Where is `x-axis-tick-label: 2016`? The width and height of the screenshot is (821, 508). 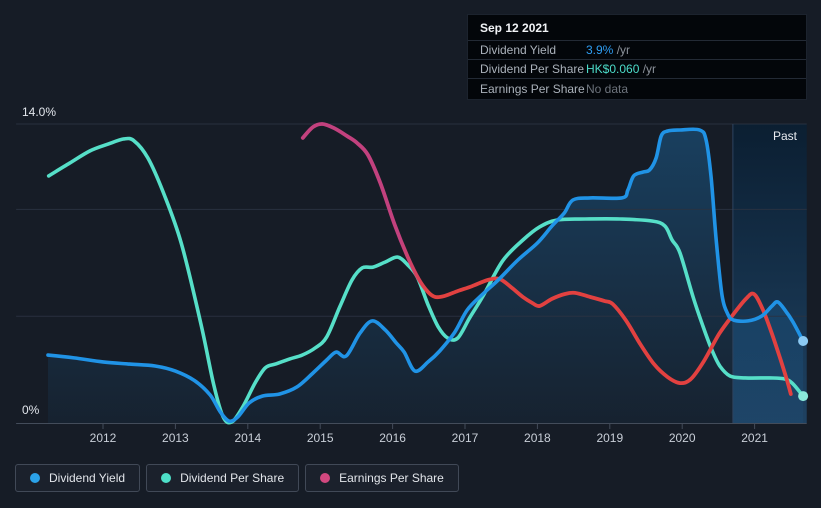 x-axis-tick-label: 2016 is located at coordinates (392, 438).